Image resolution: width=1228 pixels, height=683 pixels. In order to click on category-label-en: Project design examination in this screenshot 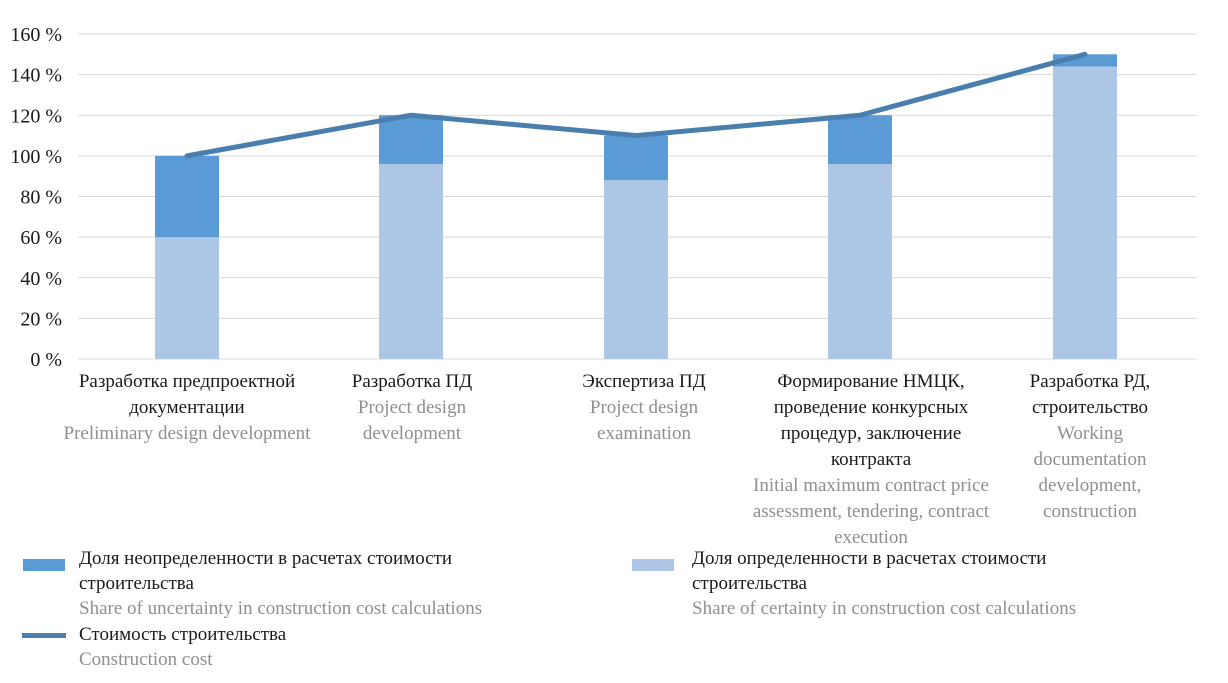, I will do `click(644, 420)`.